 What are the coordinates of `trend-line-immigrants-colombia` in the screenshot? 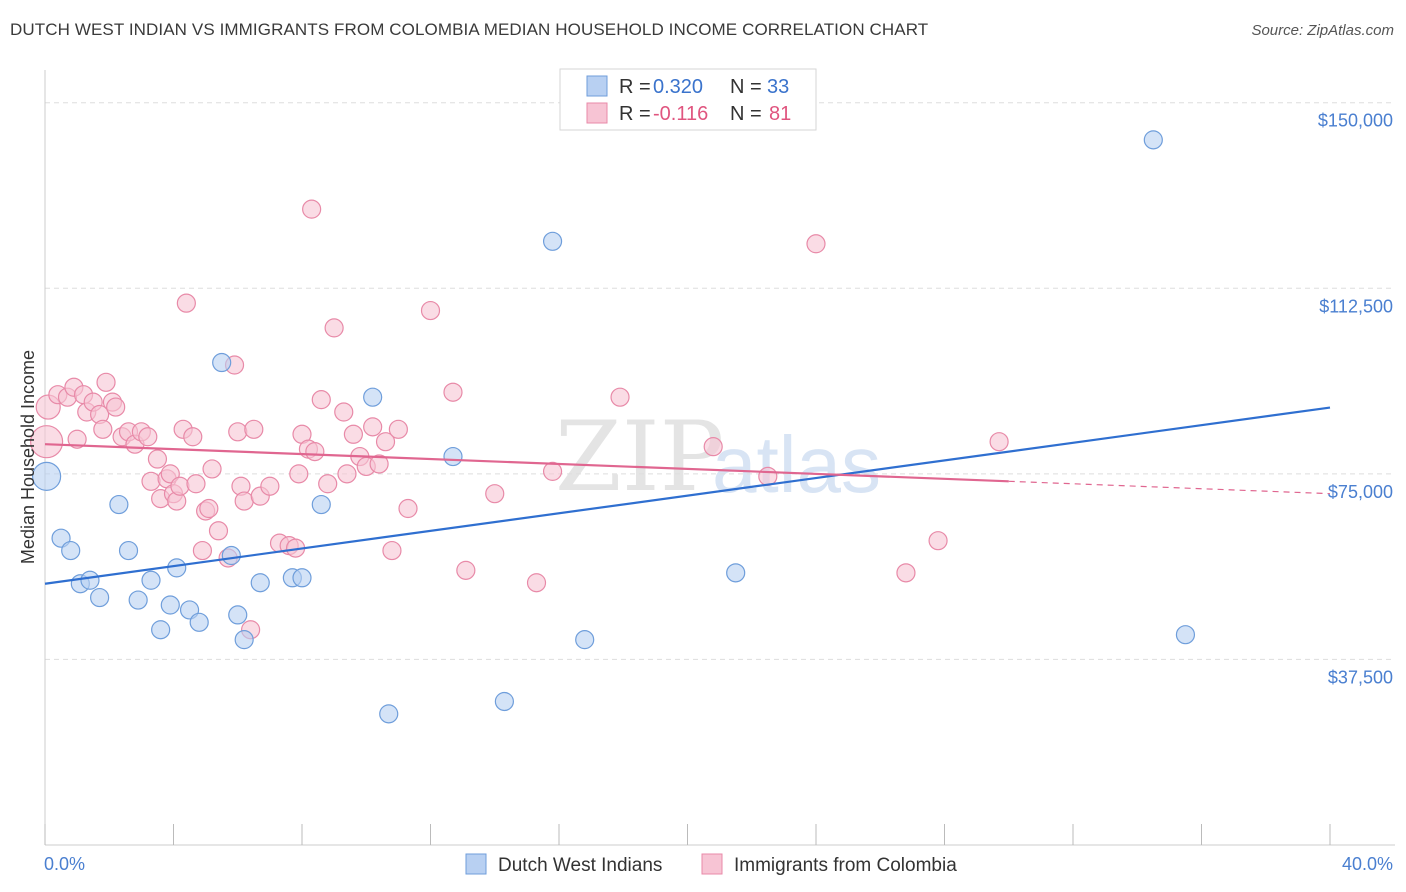 It's located at (526, 463).